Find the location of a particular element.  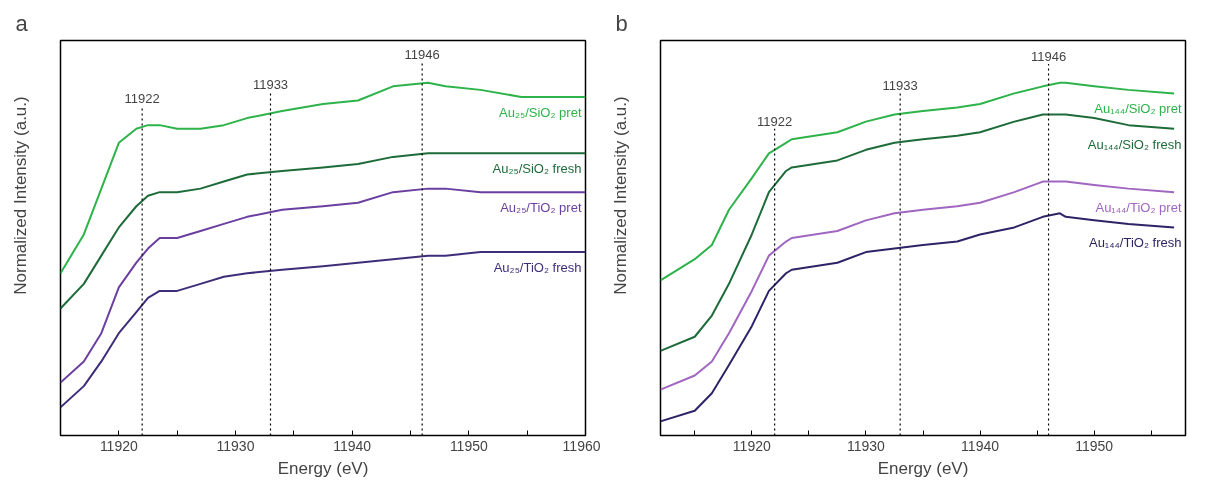

series-label: Au₁₄₄/SiO₂ pret is located at coordinates (1138, 109).